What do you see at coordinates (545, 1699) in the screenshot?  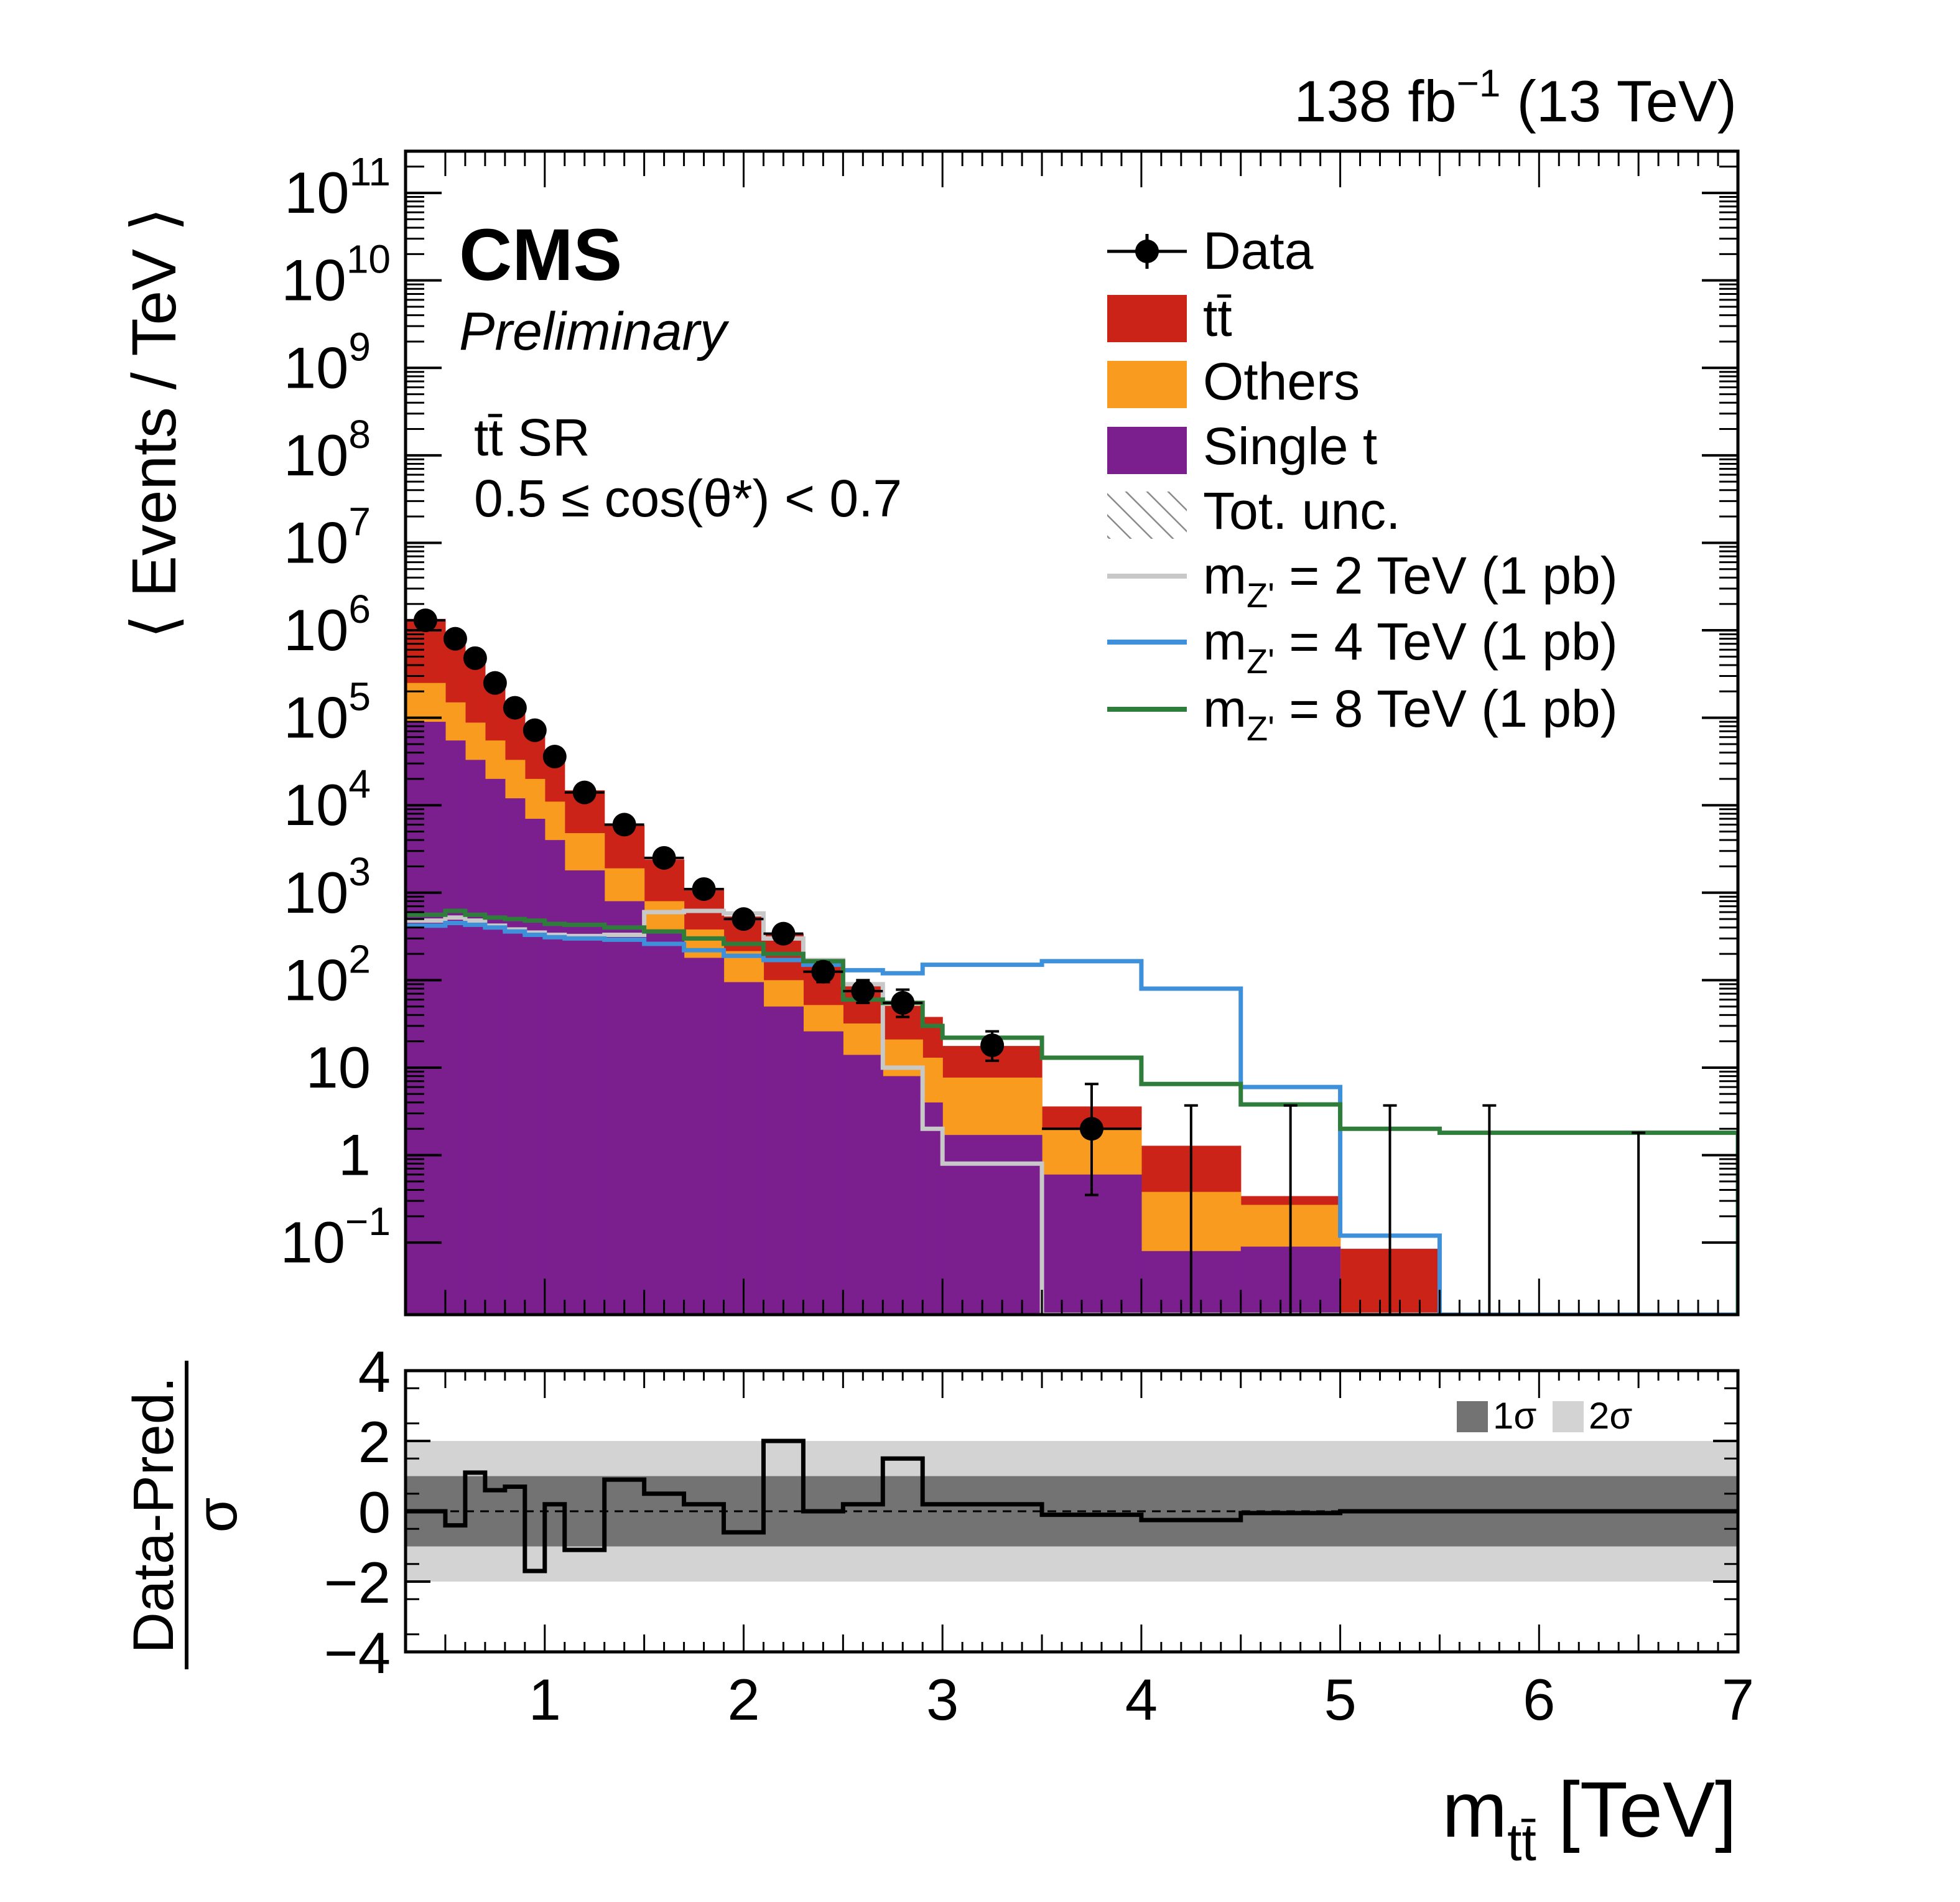 I see `x-tick-label-0: 1` at bounding box center [545, 1699].